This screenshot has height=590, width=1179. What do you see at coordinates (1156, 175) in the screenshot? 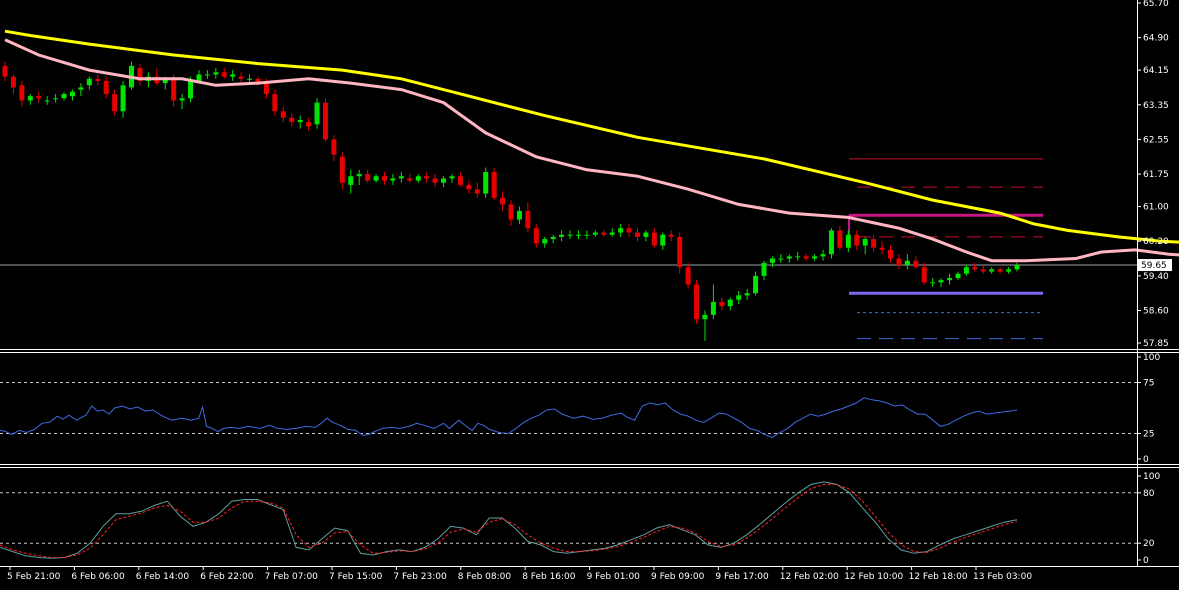
I see `price-tick-label: 61.75` at bounding box center [1156, 175].